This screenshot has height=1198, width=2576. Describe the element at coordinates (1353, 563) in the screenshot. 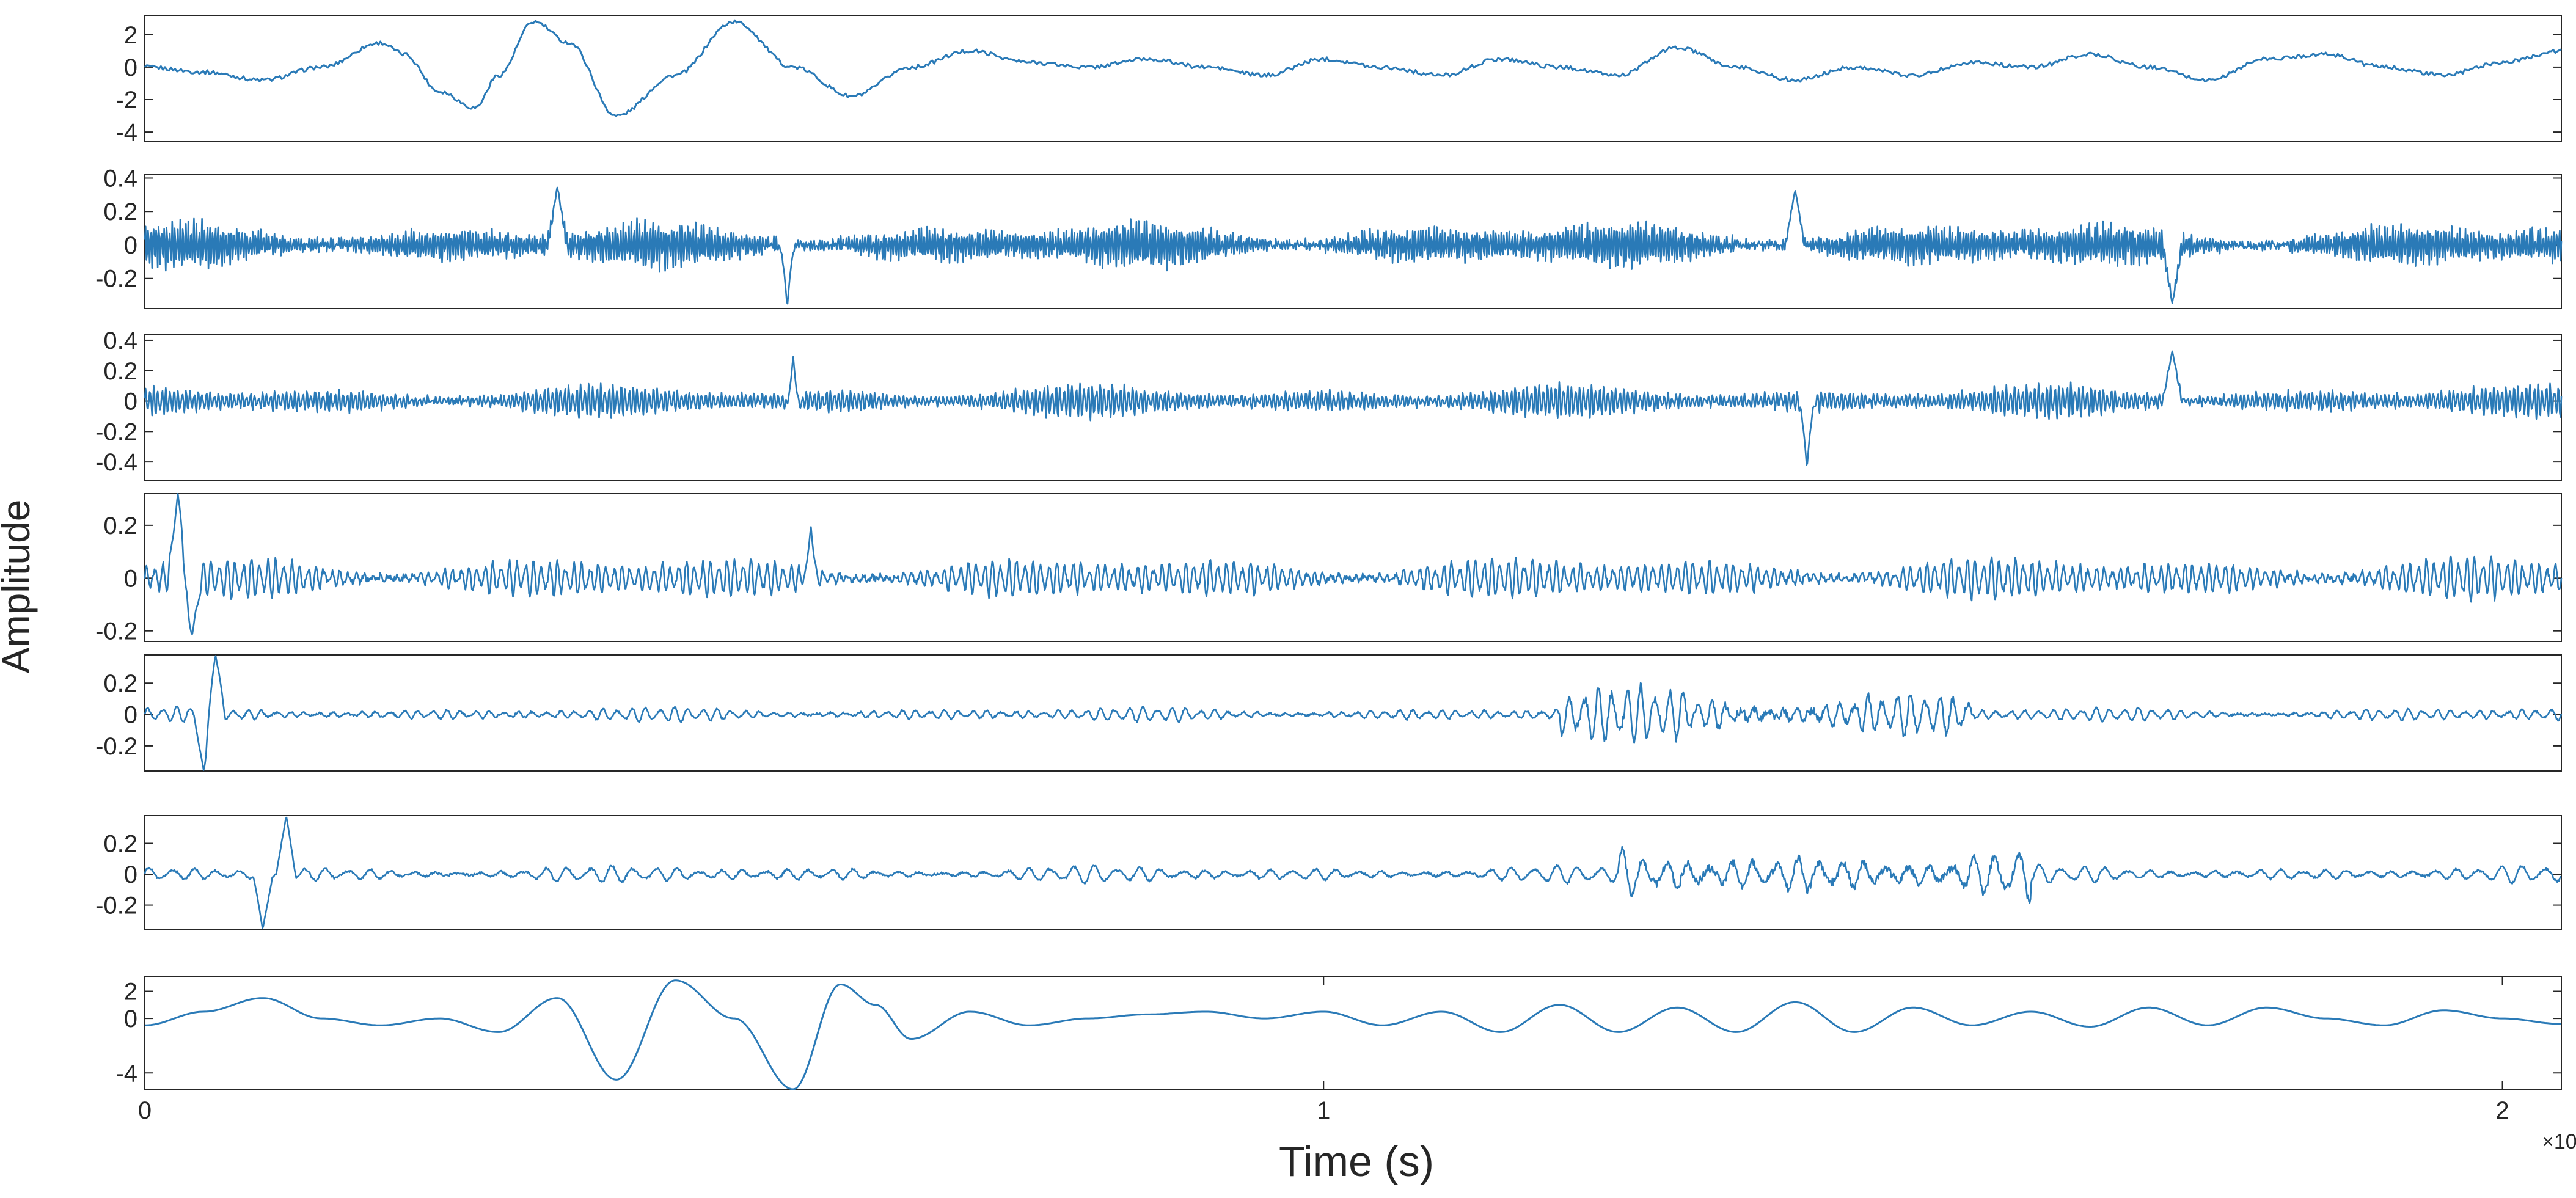

I see `subplot-4-signal-line` at that location.